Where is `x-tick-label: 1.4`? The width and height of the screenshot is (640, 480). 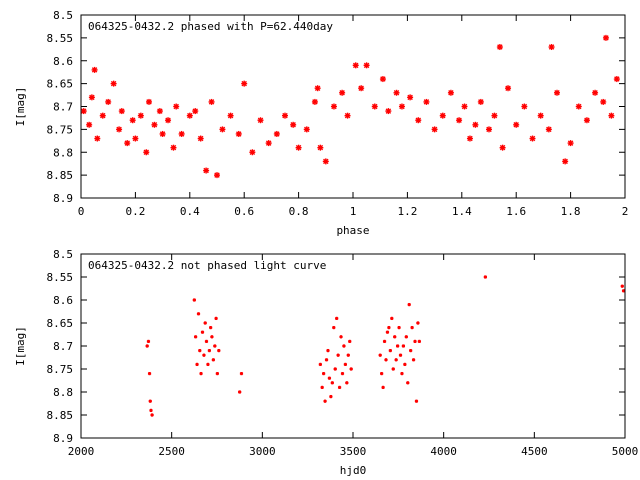 x-tick-label: 1.4 is located at coordinates (462, 211).